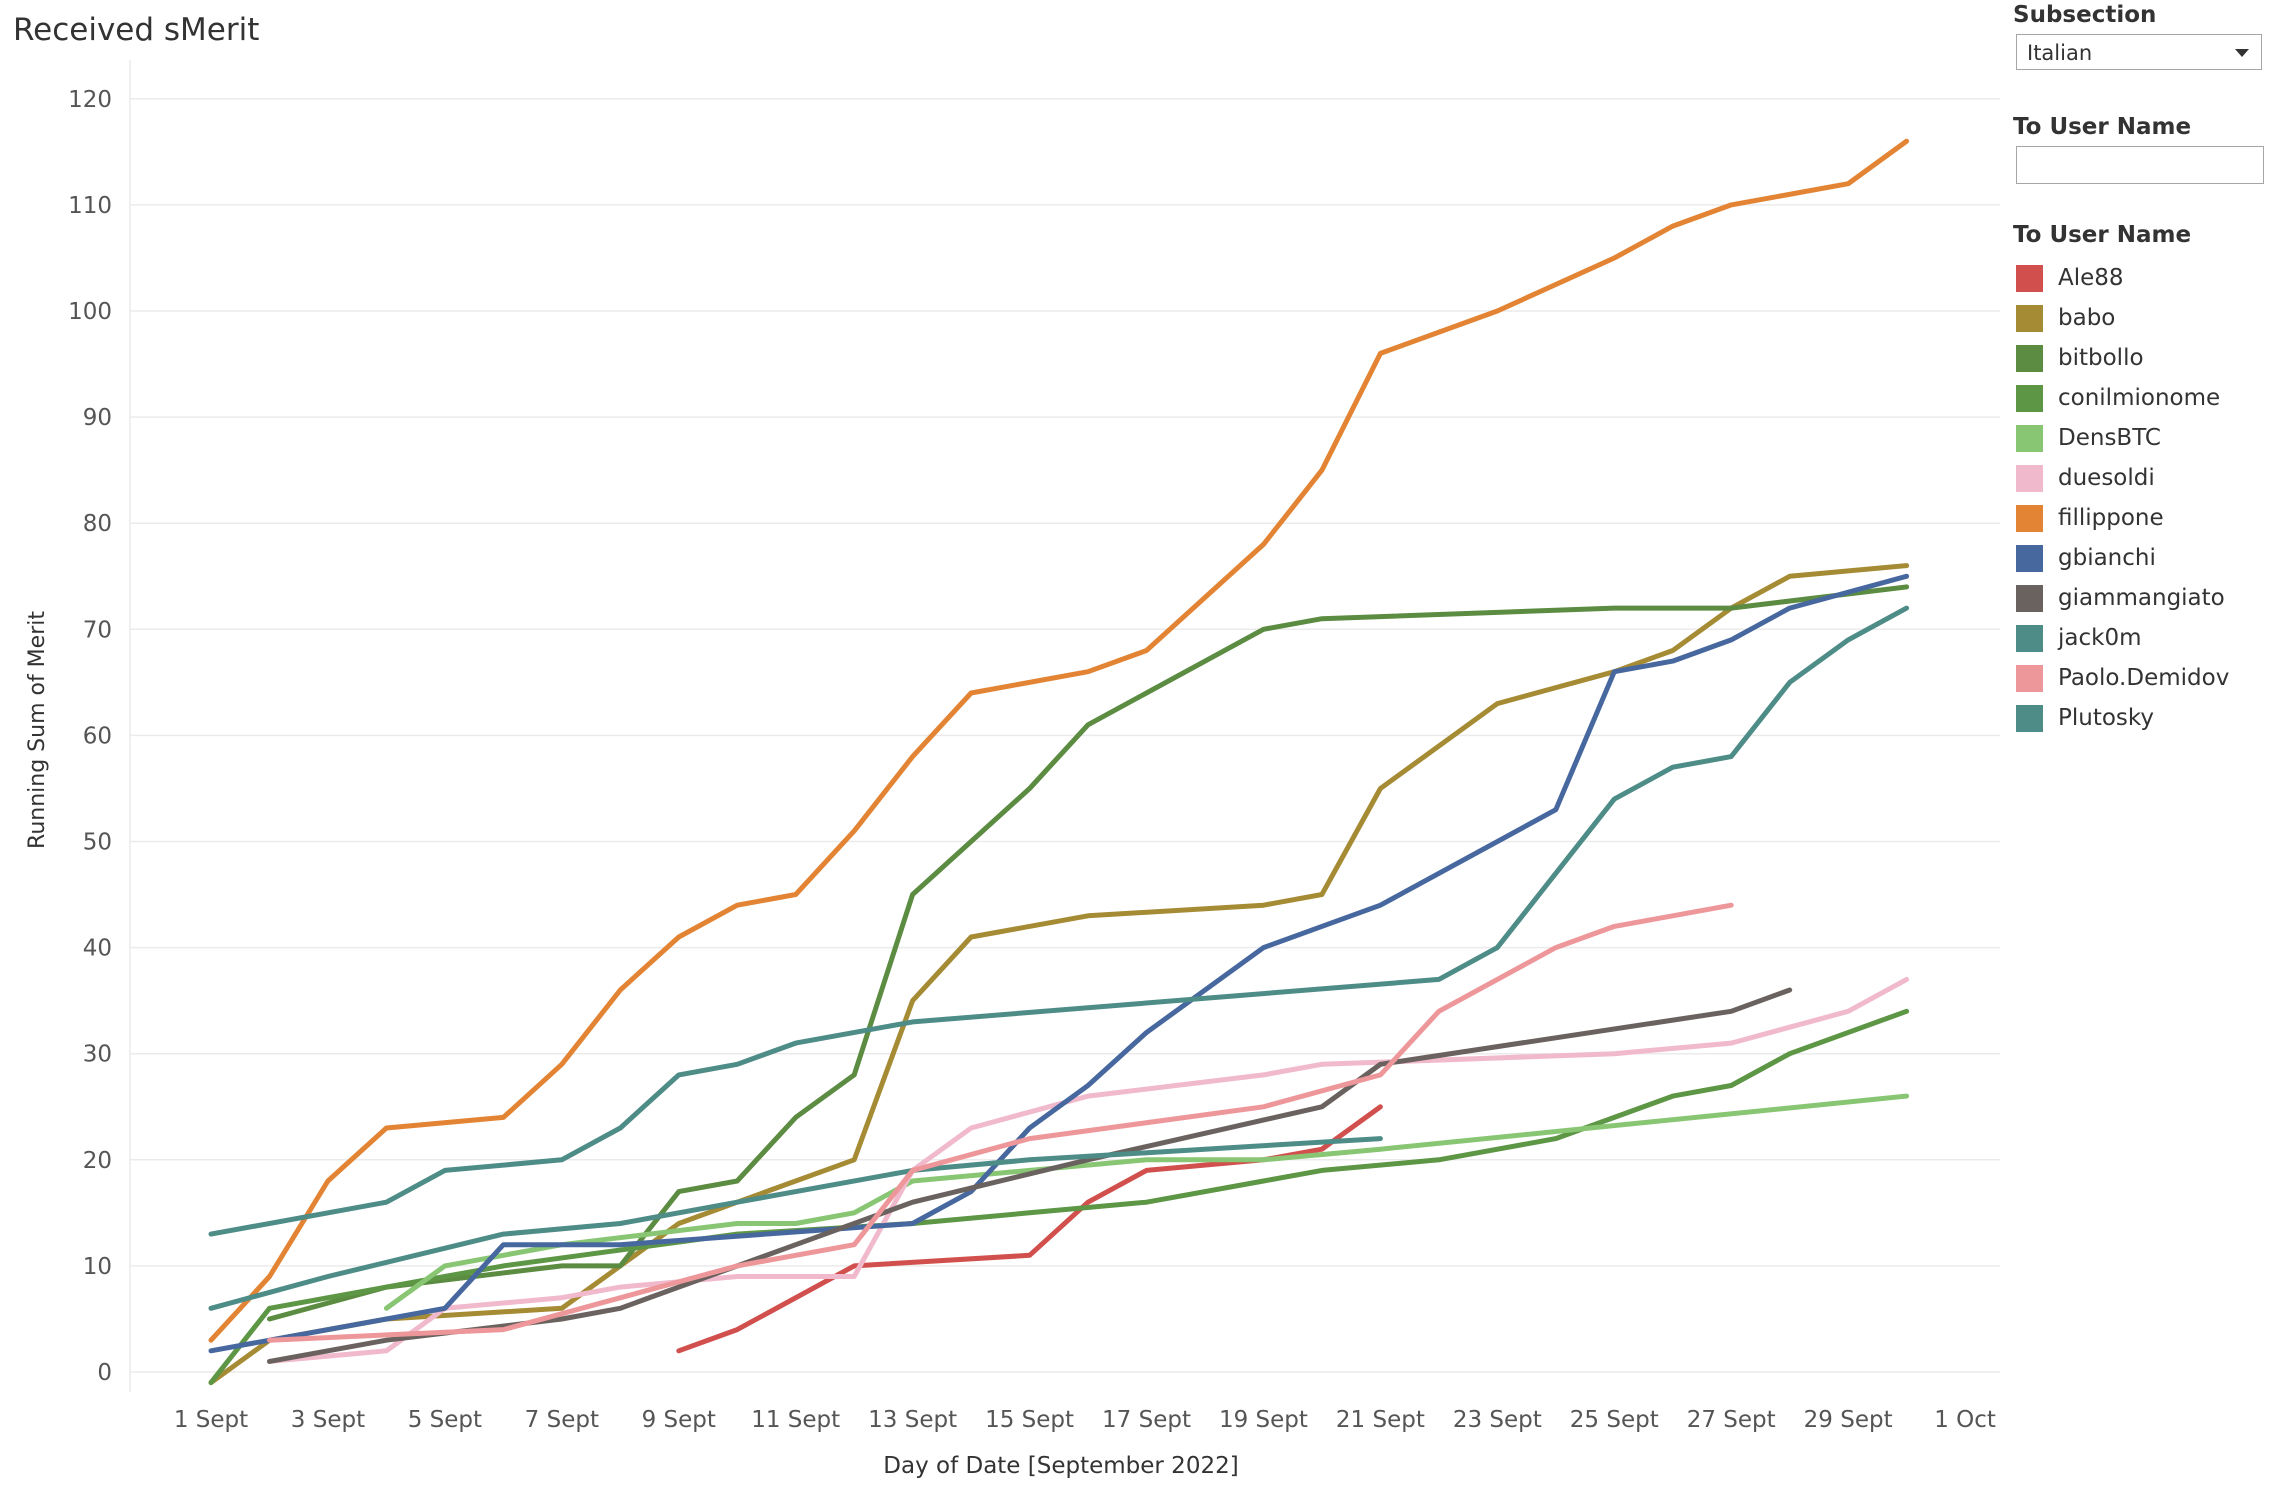  Describe the element at coordinates (2060, 53) in the screenshot. I see `subsection-selected-value: Italian` at that location.